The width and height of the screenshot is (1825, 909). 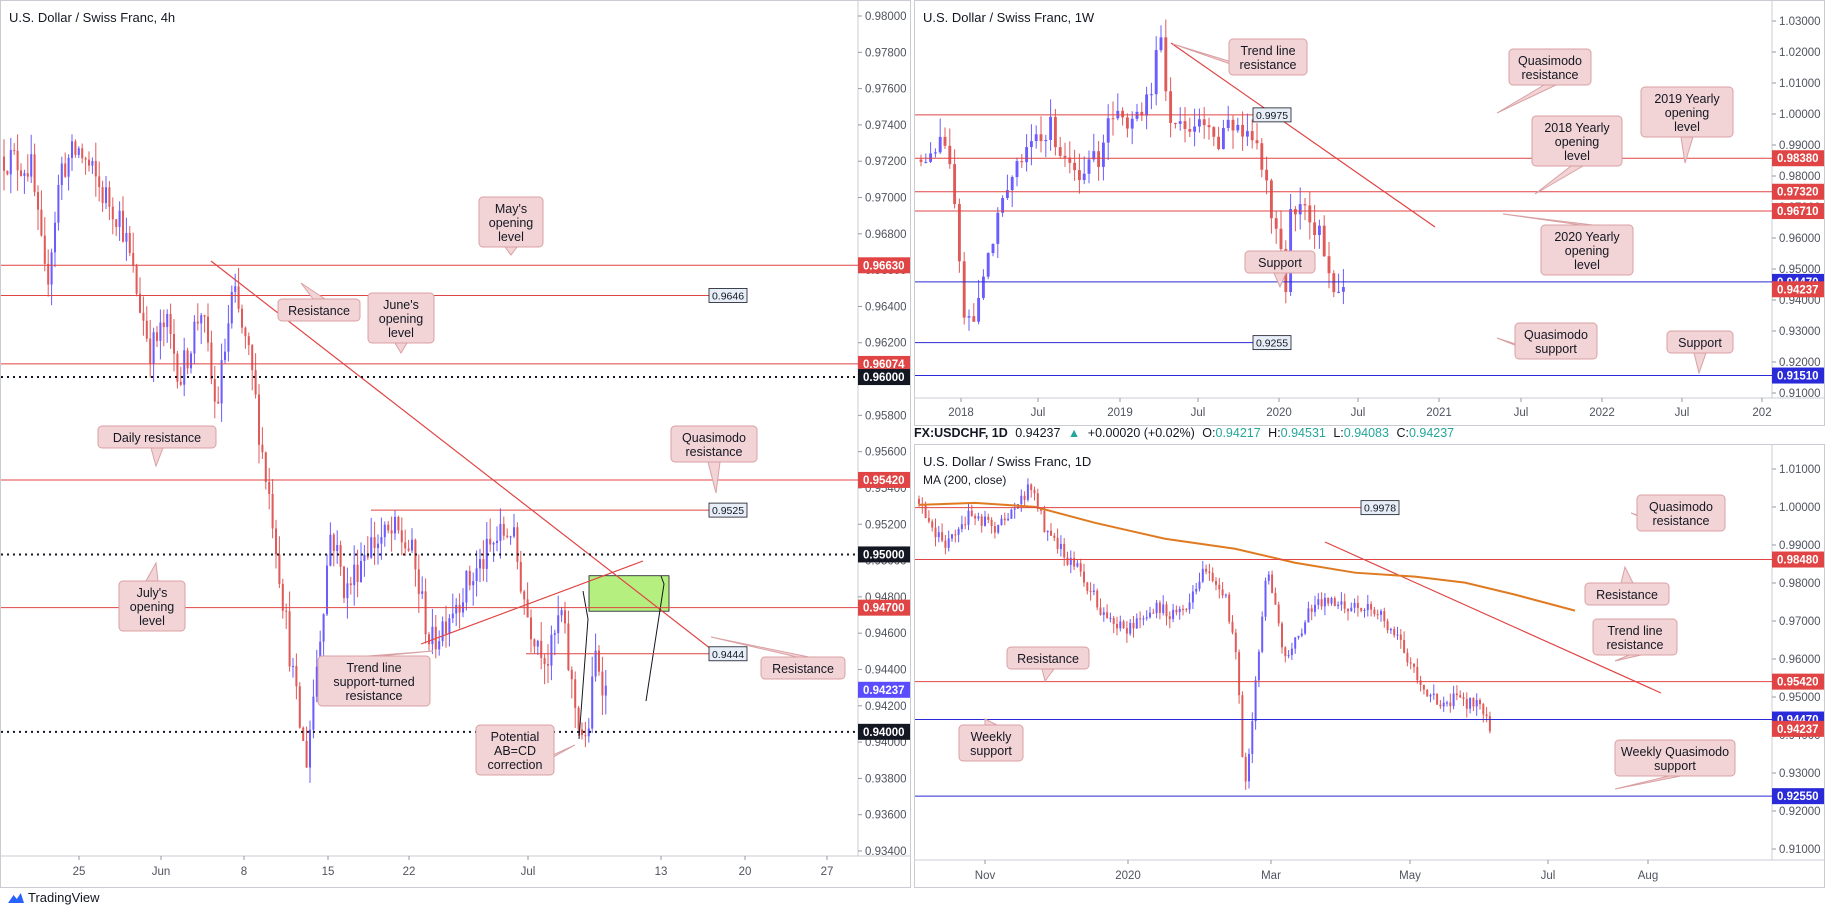 What do you see at coordinates (1439, 413) in the screenshot?
I see `w1-x-tick-label: 2021` at bounding box center [1439, 413].